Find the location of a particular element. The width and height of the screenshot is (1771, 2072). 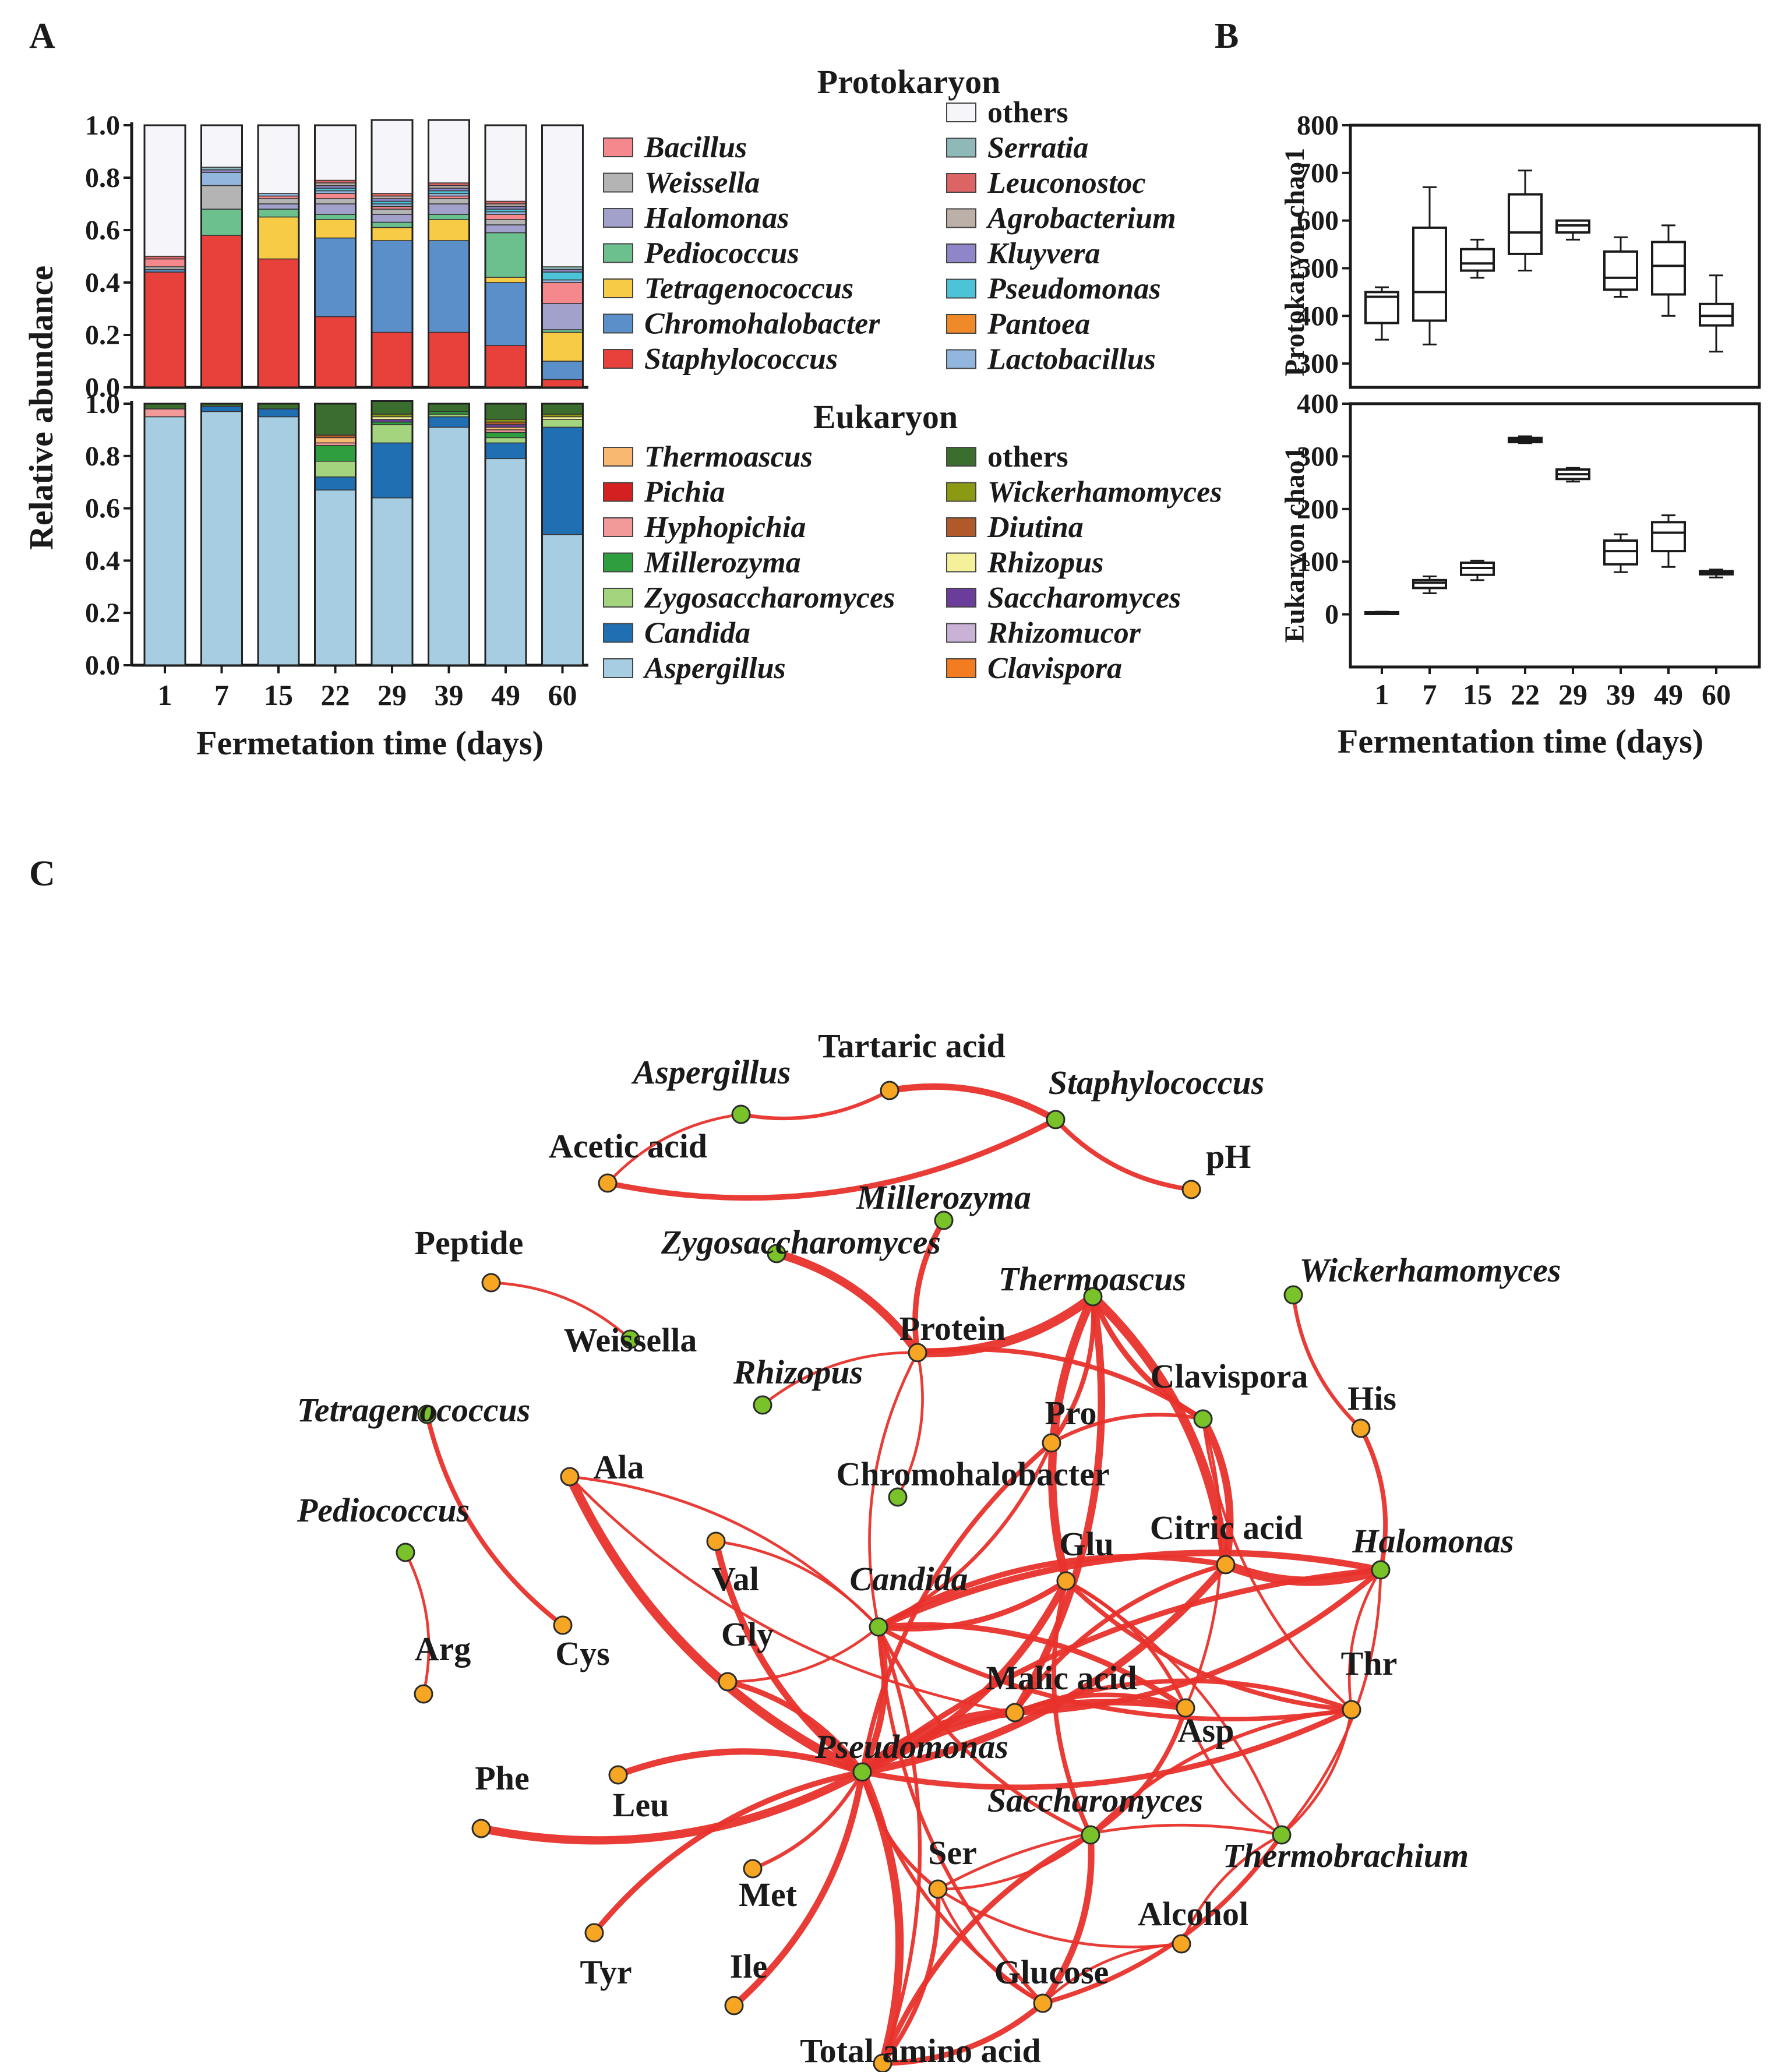

legend-label: Lactobacillus is located at coordinates (1071, 360).